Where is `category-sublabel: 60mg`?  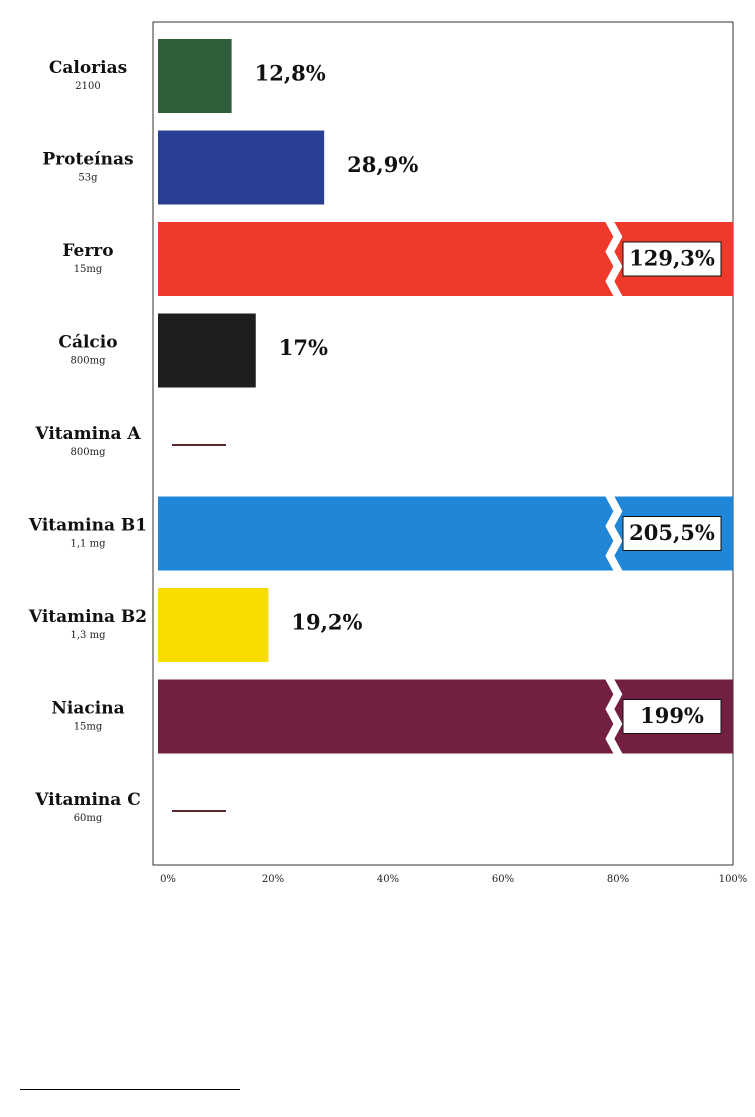
category-sublabel: 60mg is located at coordinates (88, 818).